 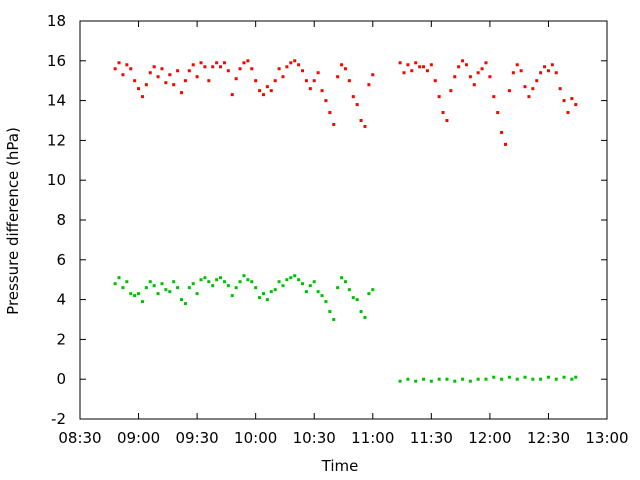 I want to click on y-tick-label: 12, so click(x=56, y=140).